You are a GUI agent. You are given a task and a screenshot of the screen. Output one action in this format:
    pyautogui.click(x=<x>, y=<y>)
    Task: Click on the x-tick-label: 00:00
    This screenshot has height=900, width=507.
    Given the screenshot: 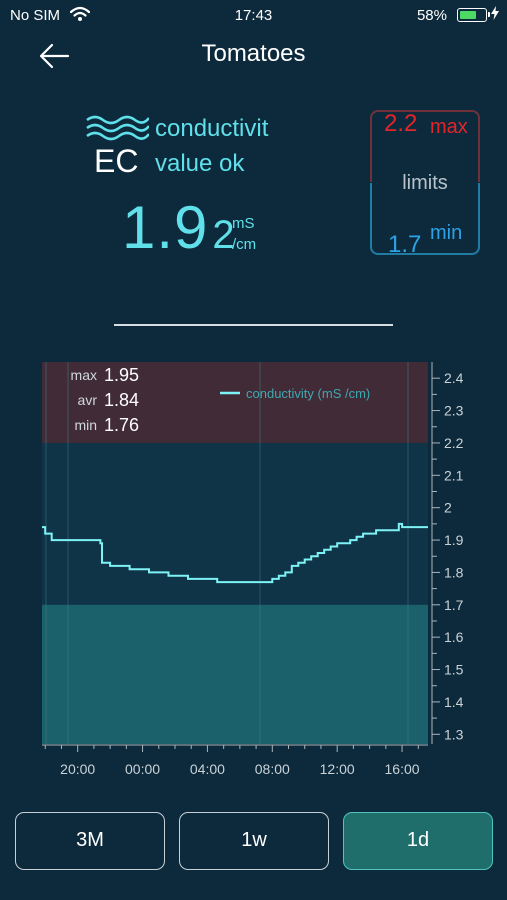 What is the action you would take?
    pyautogui.click(x=142, y=769)
    